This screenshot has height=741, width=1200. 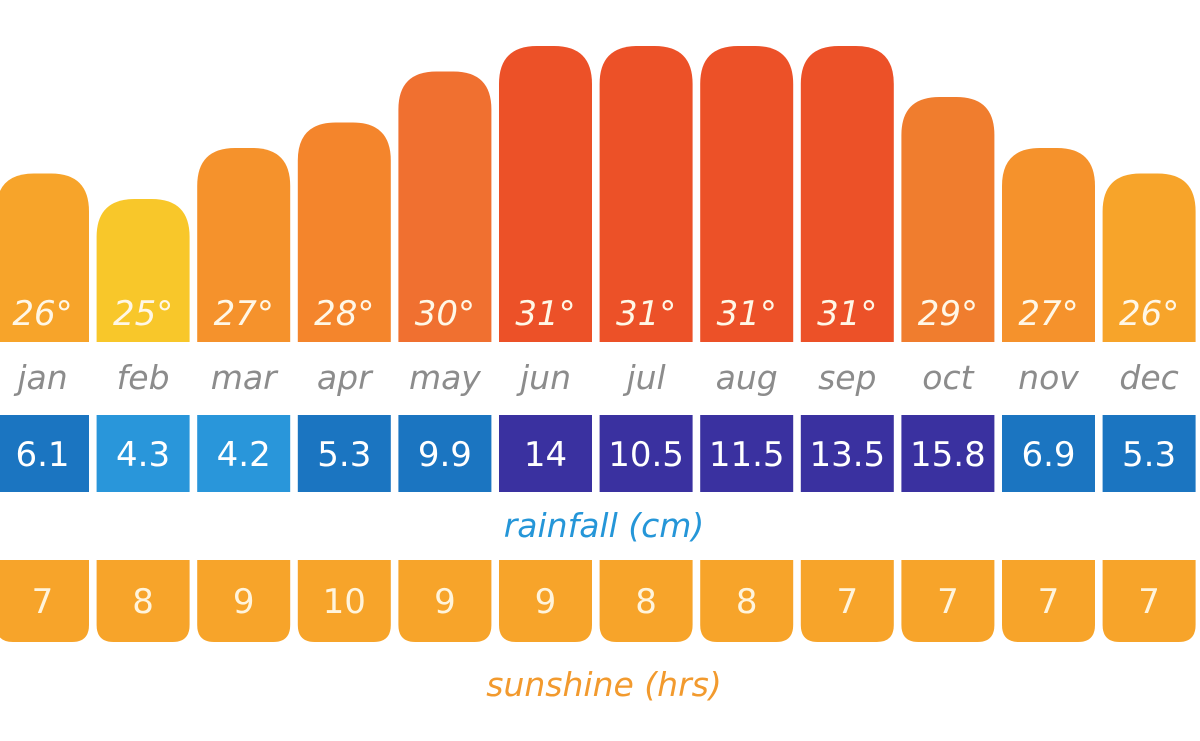 I want to click on rain-cell-jan, so click(x=44, y=453).